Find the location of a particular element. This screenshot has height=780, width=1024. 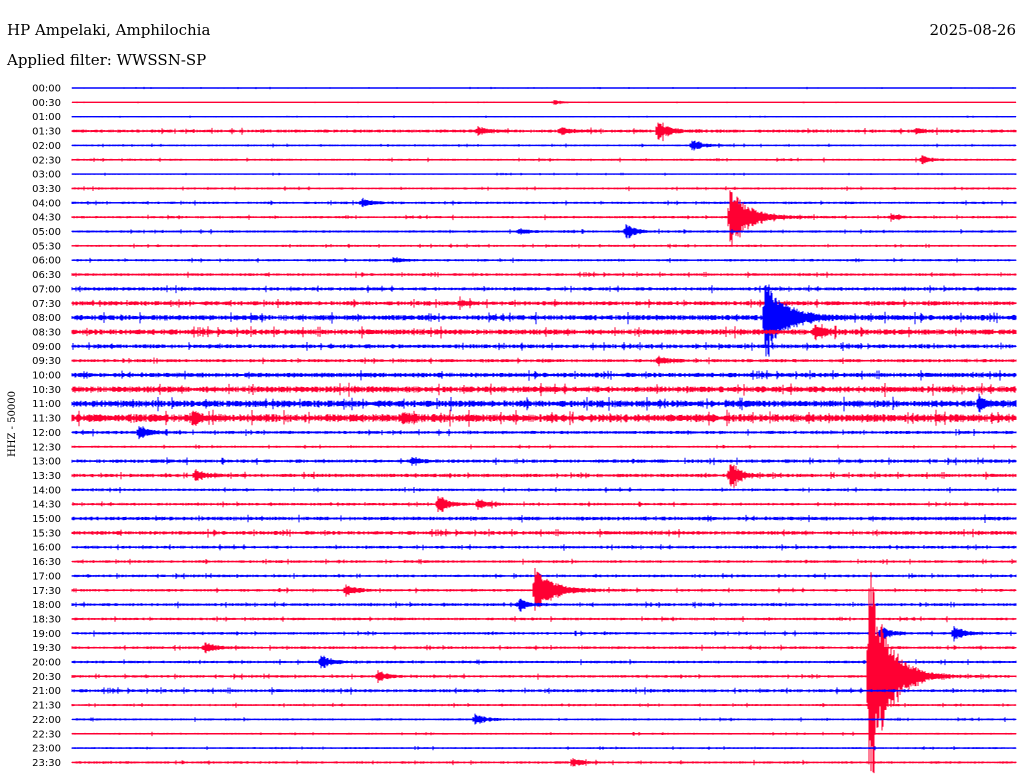

time-tick-label: 18:00 is located at coordinates (46, 605).